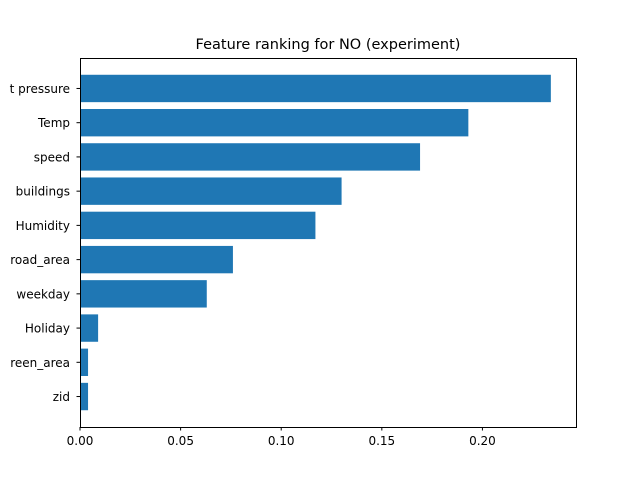 This screenshot has height=480, width=640. I want to click on x-tick-label: 0.10, so click(281, 441).